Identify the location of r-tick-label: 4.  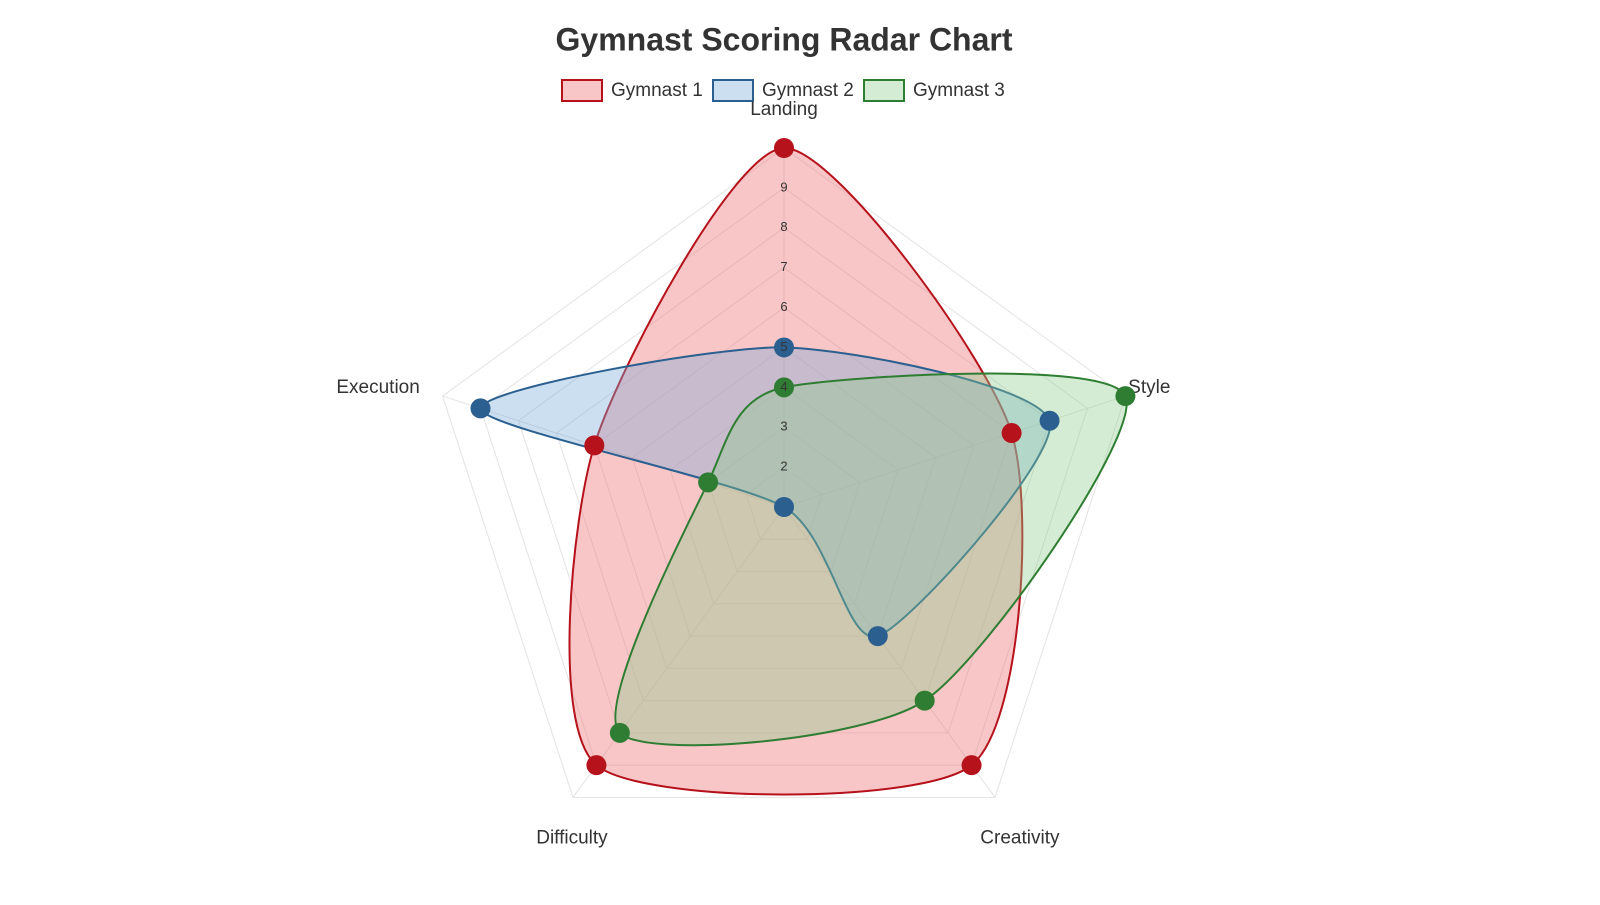
(783, 386).